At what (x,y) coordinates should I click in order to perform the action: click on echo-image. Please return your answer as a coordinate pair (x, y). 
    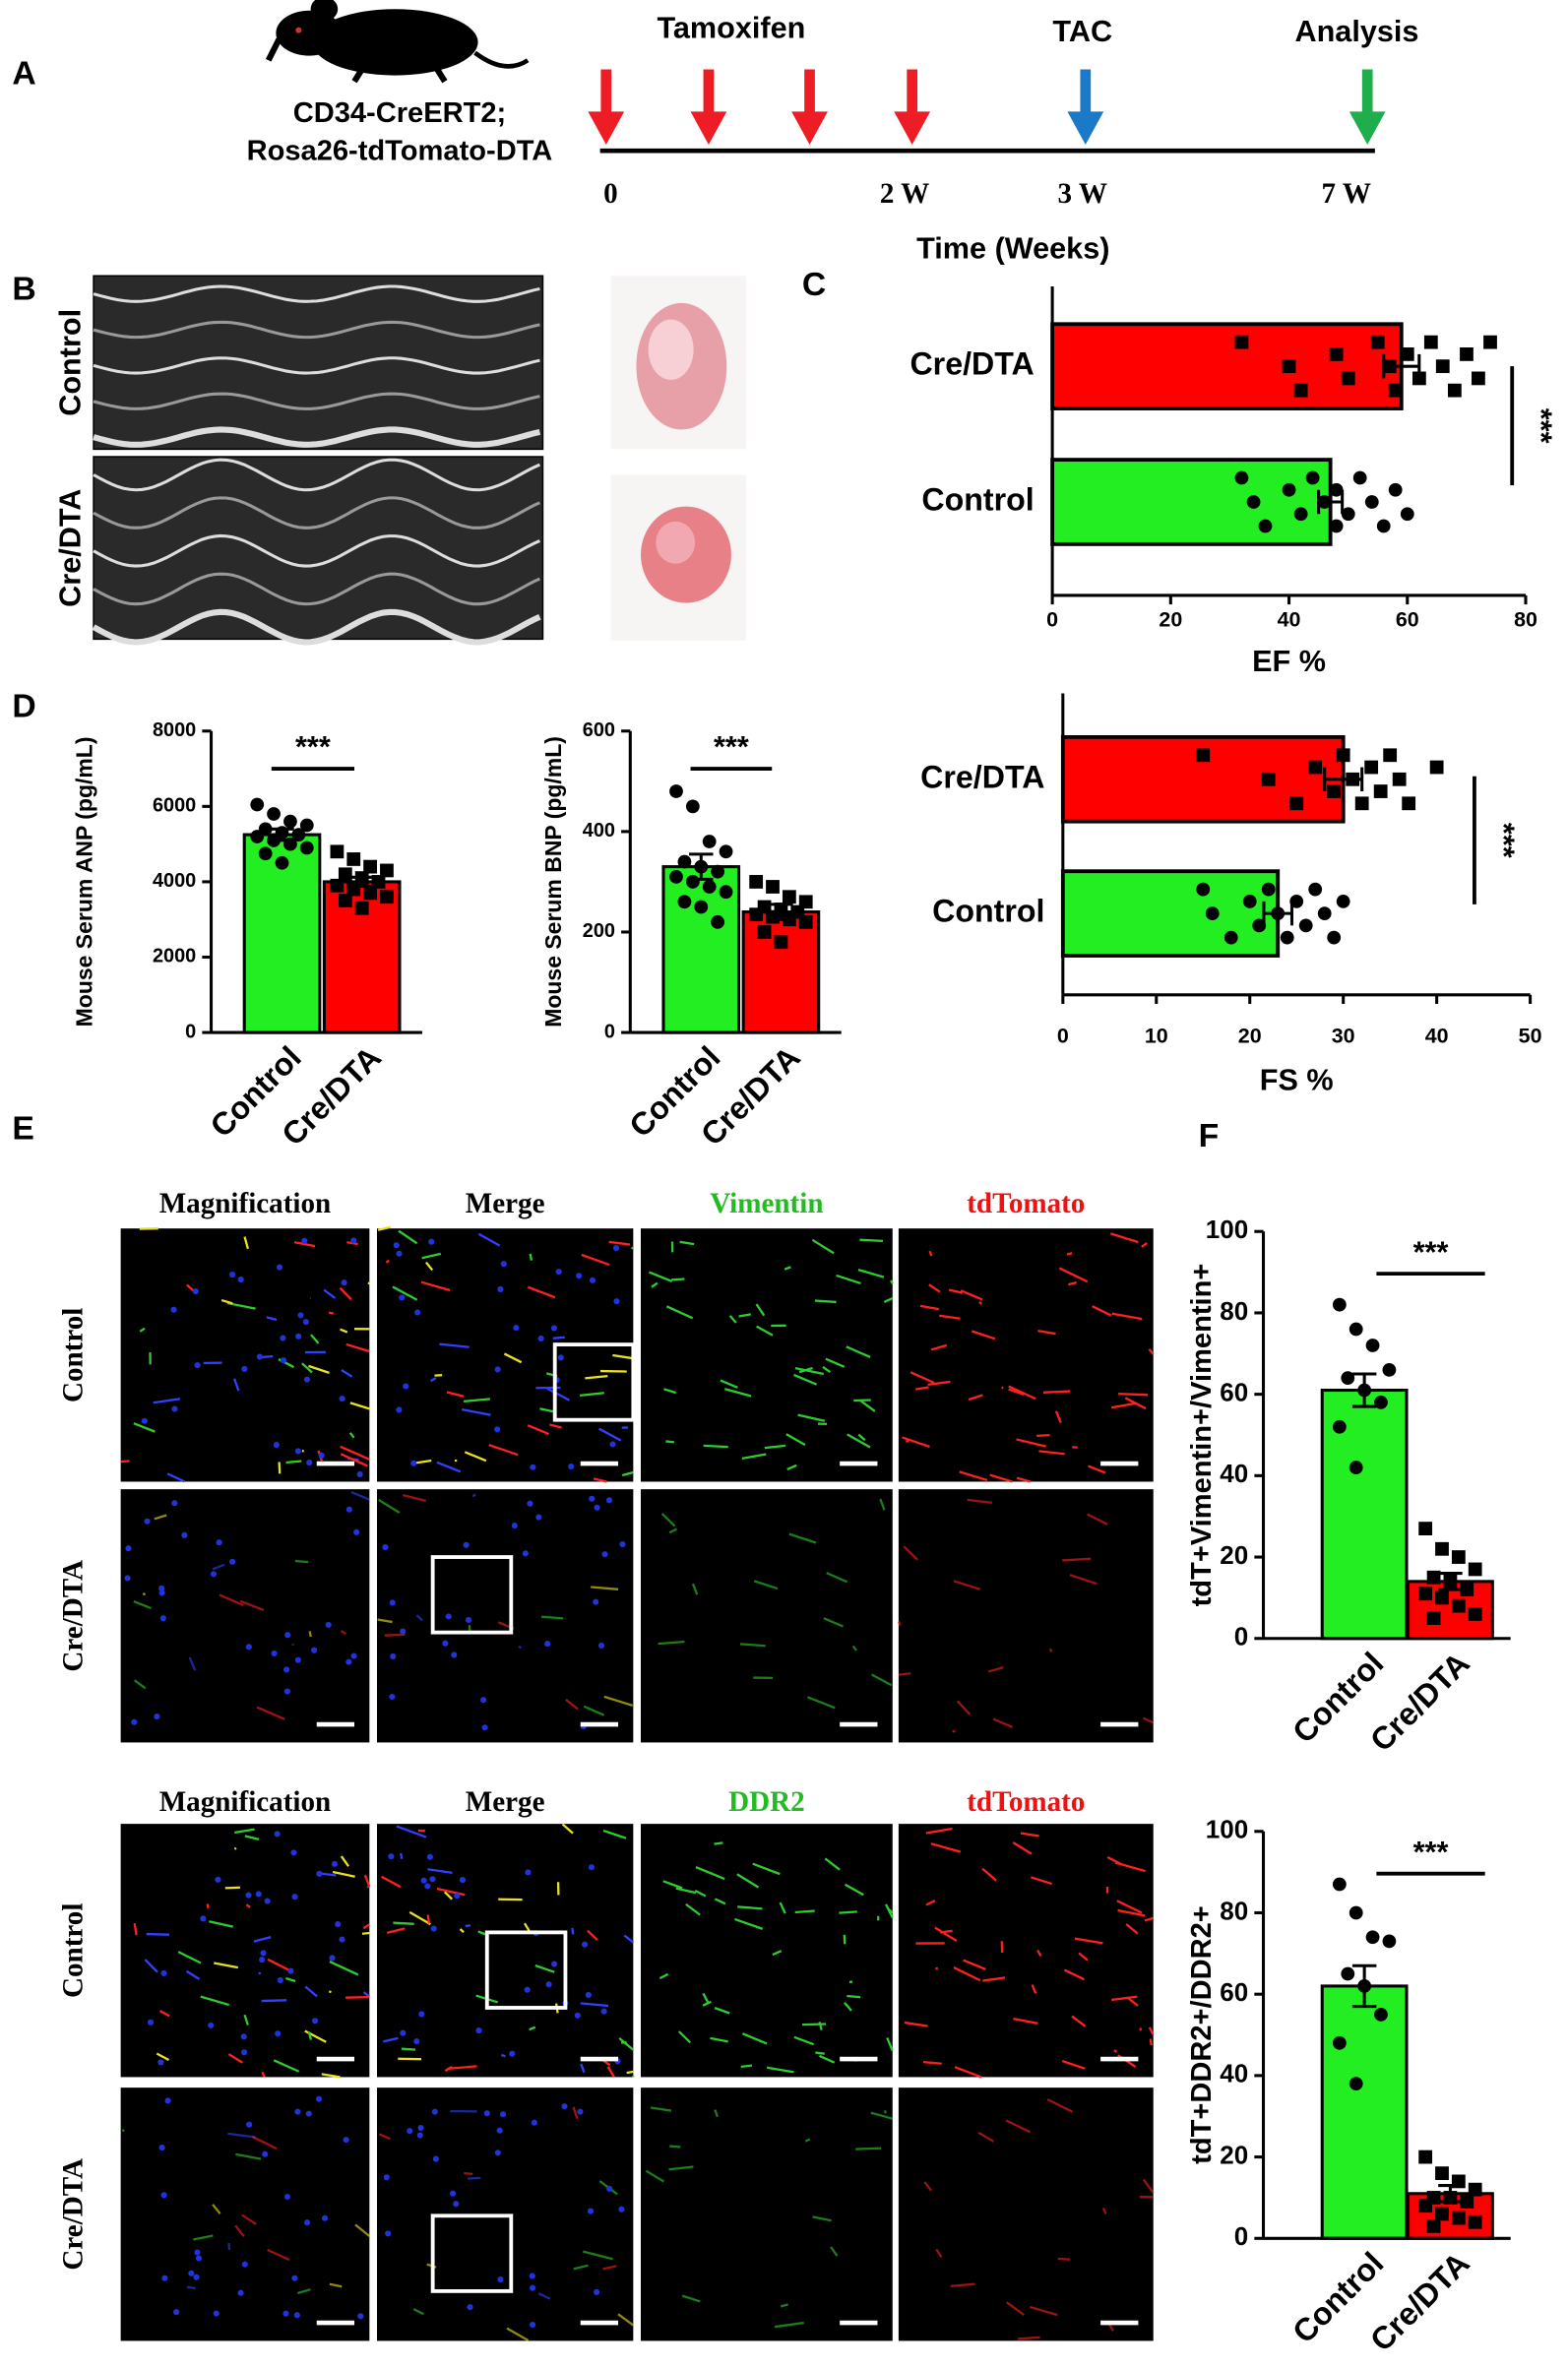
    Looking at the image, I should click on (318, 363).